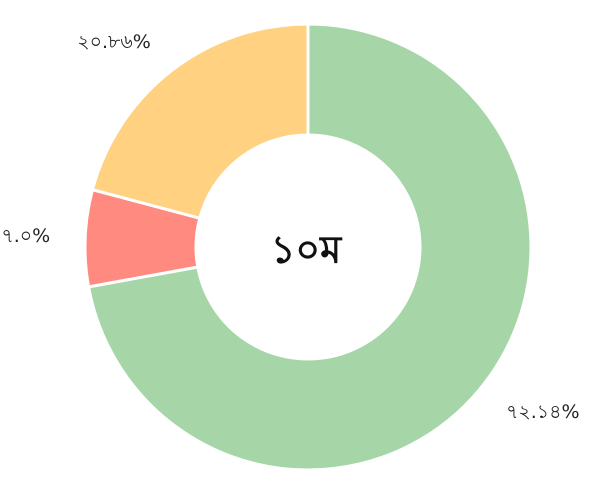  I want to click on slice-label-1: ৭২.১৪%, so click(542, 412).